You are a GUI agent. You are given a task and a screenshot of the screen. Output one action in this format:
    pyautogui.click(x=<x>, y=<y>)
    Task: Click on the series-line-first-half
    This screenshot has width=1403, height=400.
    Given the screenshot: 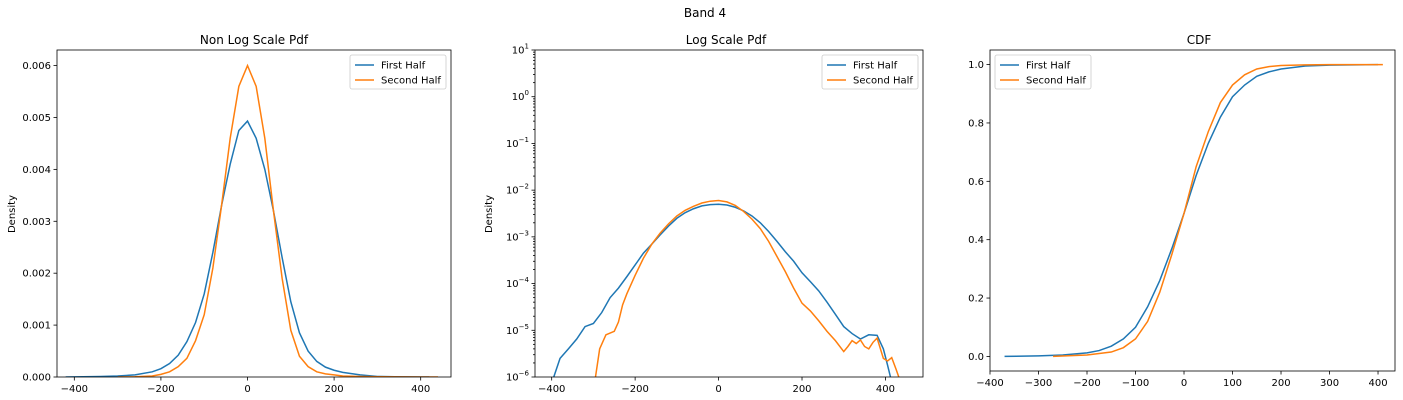 What is the action you would take?
    pyautogui.click(x=722, y=290)
    